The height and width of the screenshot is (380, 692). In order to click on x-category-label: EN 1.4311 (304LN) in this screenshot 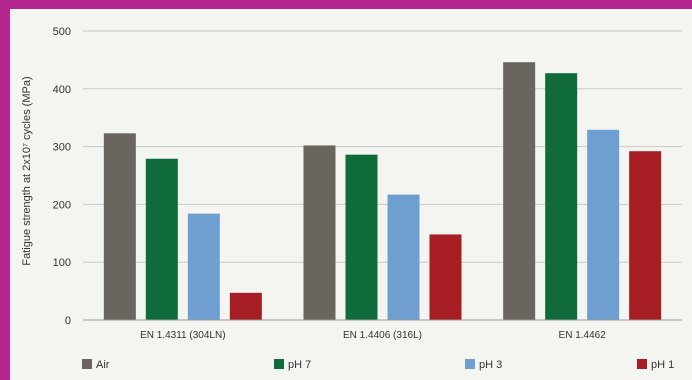, I will do `click(182, 335)`.